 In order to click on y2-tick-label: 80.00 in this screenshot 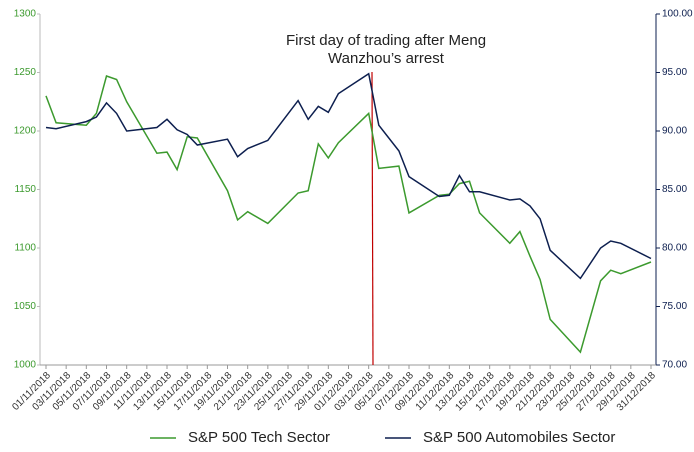, I will do `click(674, 248)`.